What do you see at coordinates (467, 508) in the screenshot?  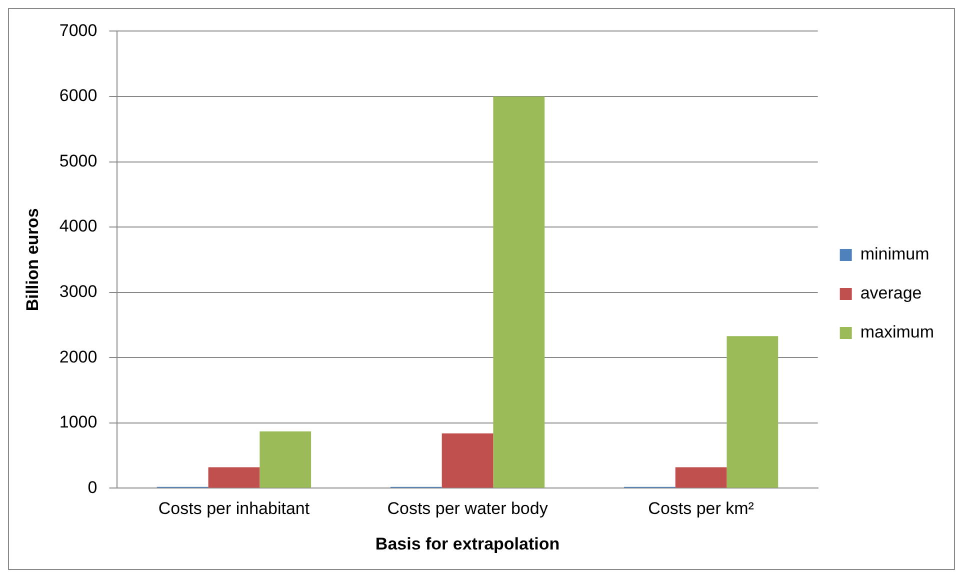 I see `x-tick-label: Costs per water body` at bounding box center [467, 508].